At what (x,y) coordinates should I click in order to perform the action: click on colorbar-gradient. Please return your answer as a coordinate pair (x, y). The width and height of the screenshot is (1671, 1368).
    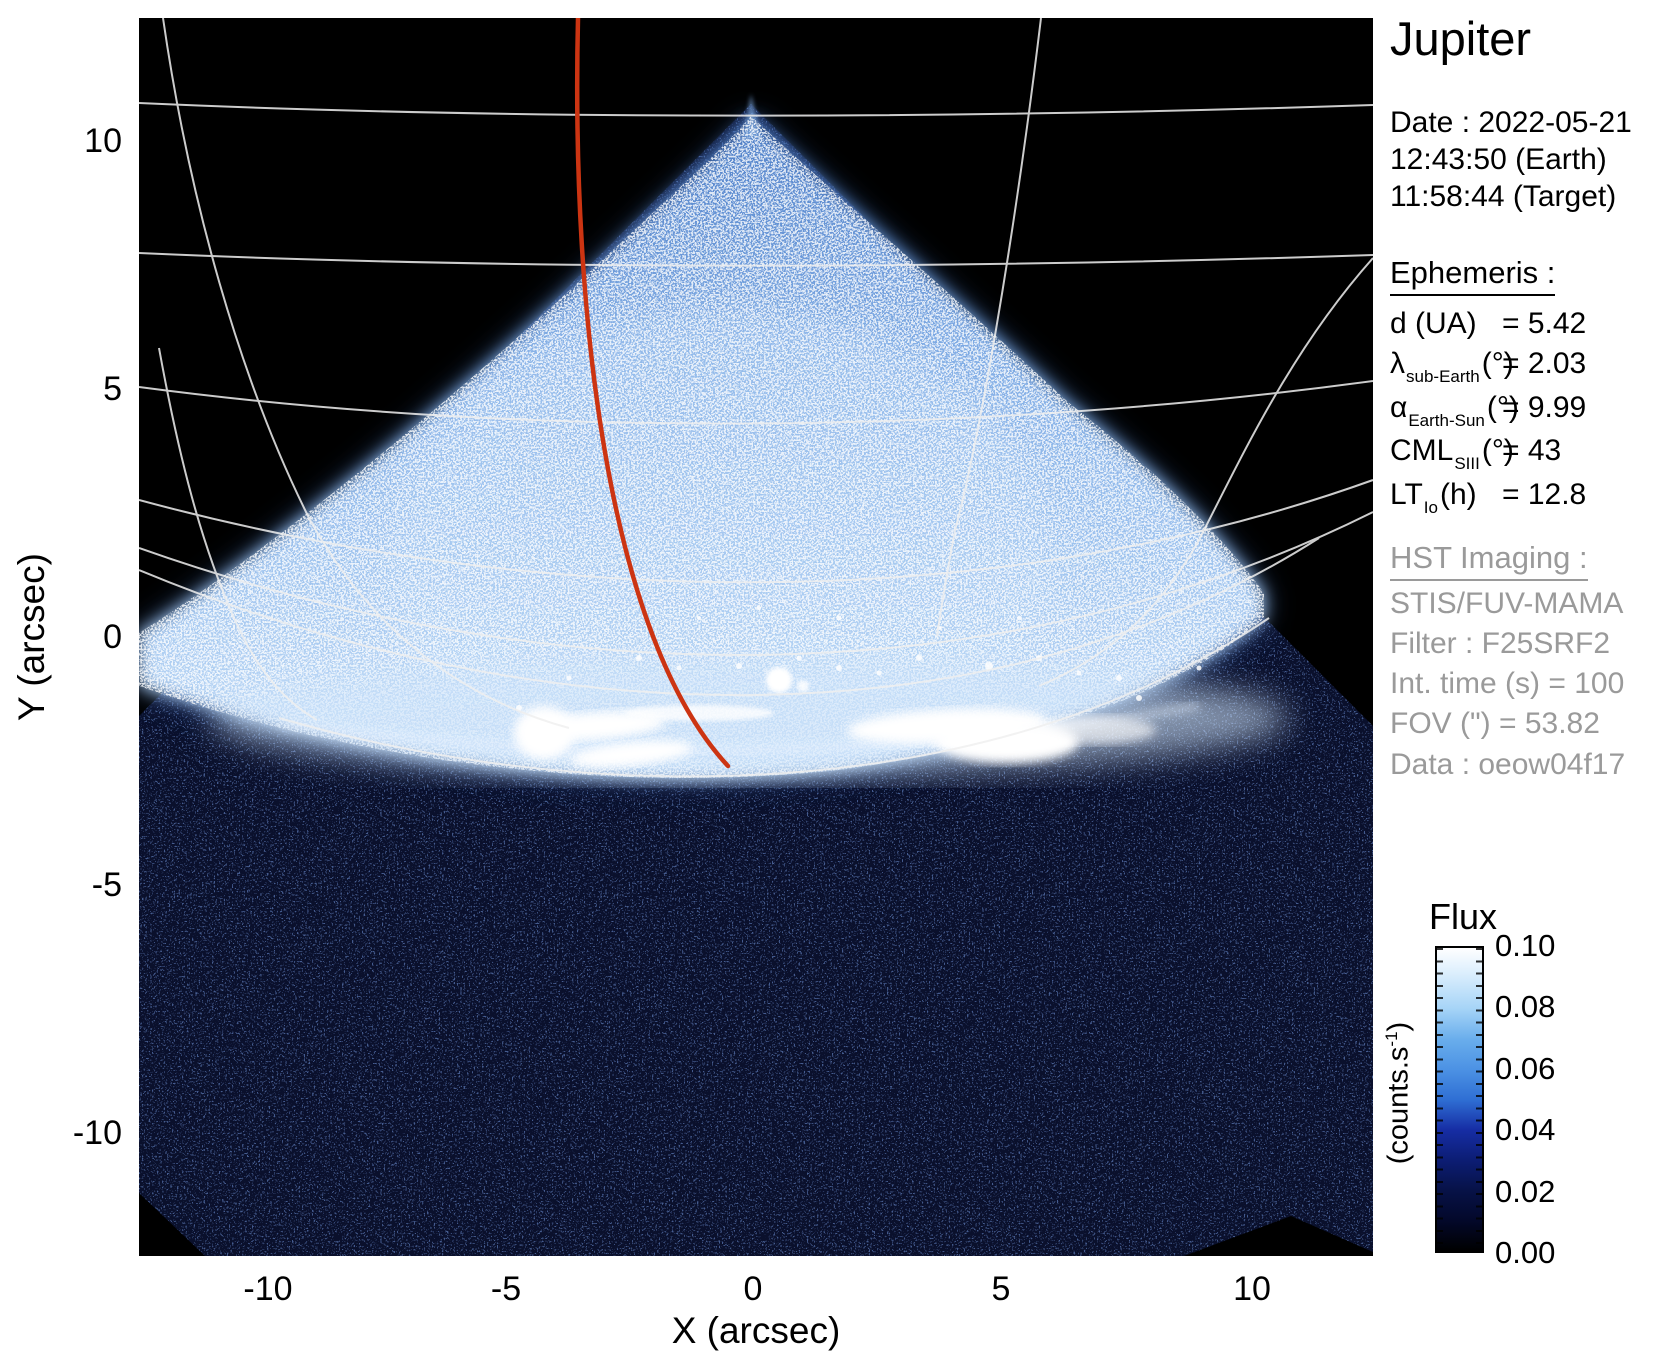
    Looking at the image, I should click on (1459, 1099).